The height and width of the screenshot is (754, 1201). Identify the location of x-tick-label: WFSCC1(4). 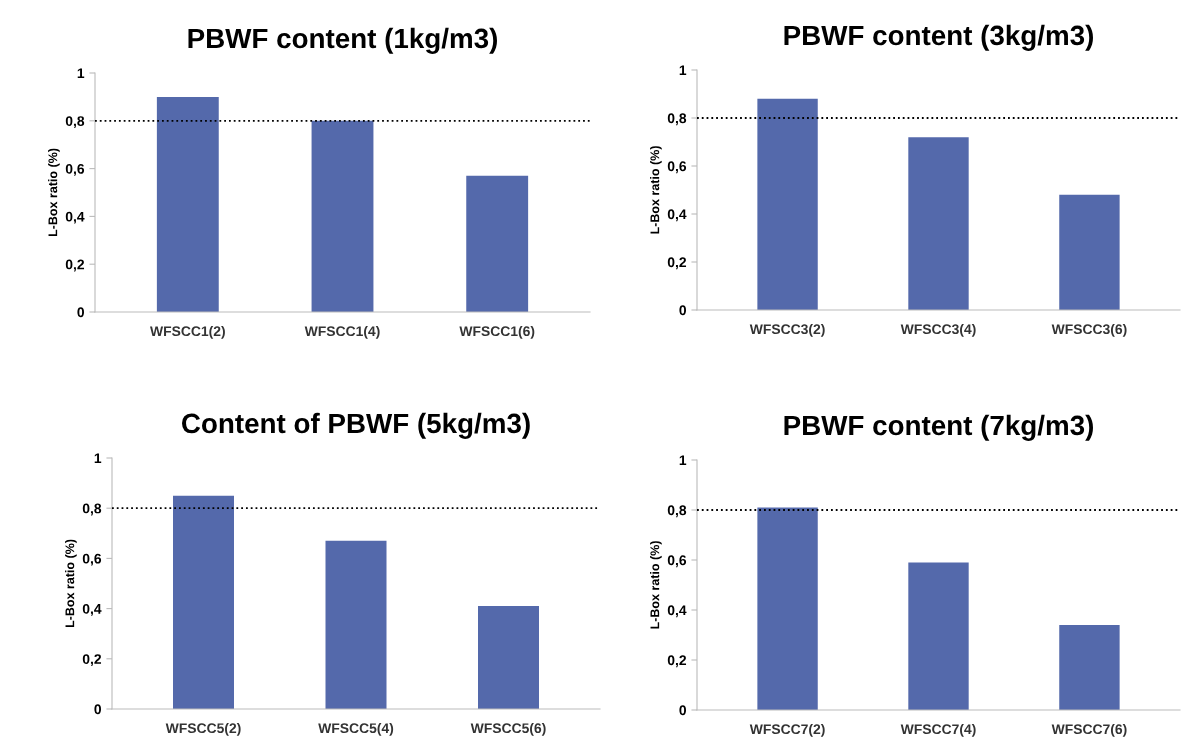
(342, 332).